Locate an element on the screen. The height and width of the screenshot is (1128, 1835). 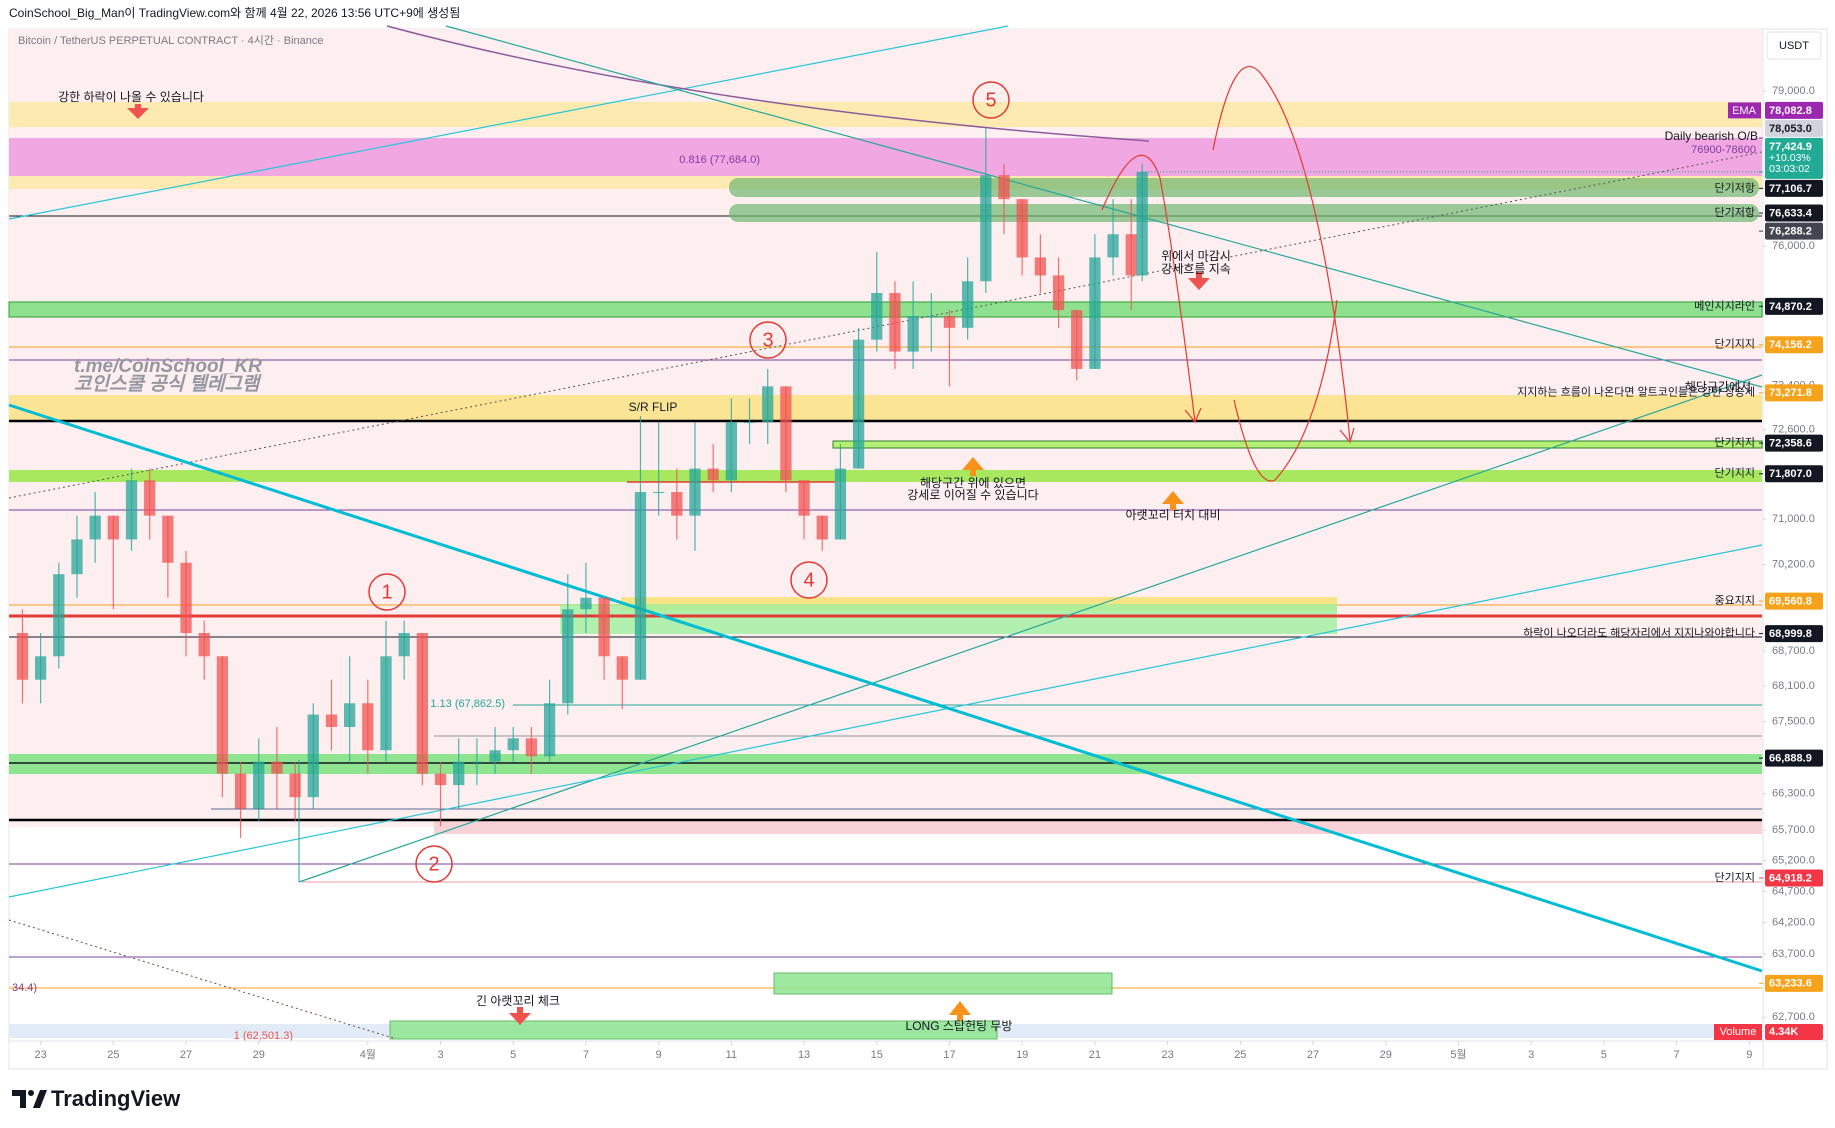
level-text: 메인지지라인 is located at coordinates (1724, 305).